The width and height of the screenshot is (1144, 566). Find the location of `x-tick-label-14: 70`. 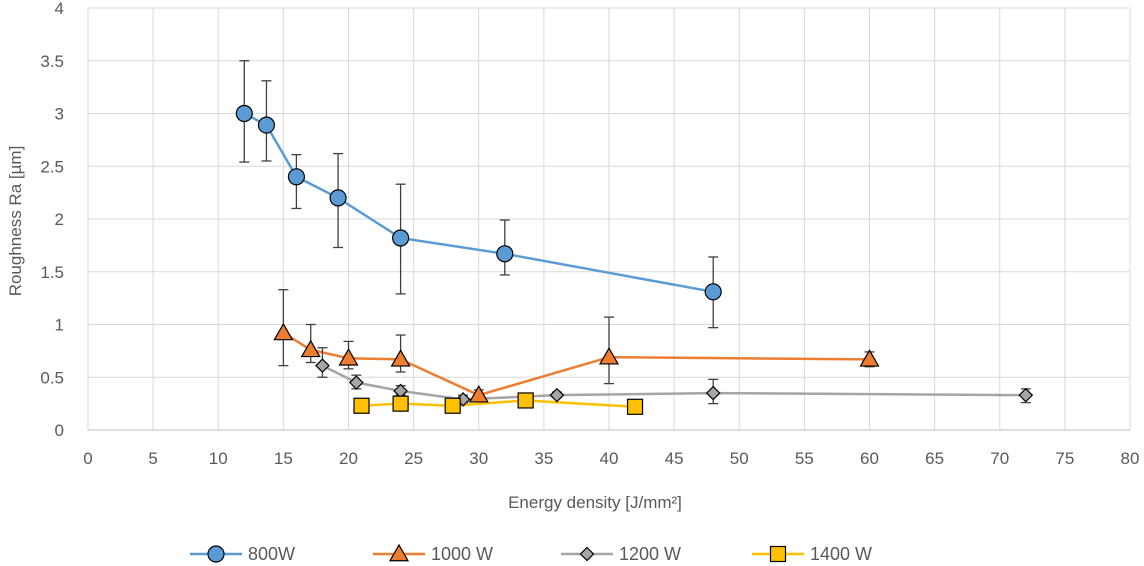

x-tick-label-14: 70 is located at coordinates (999, 458).